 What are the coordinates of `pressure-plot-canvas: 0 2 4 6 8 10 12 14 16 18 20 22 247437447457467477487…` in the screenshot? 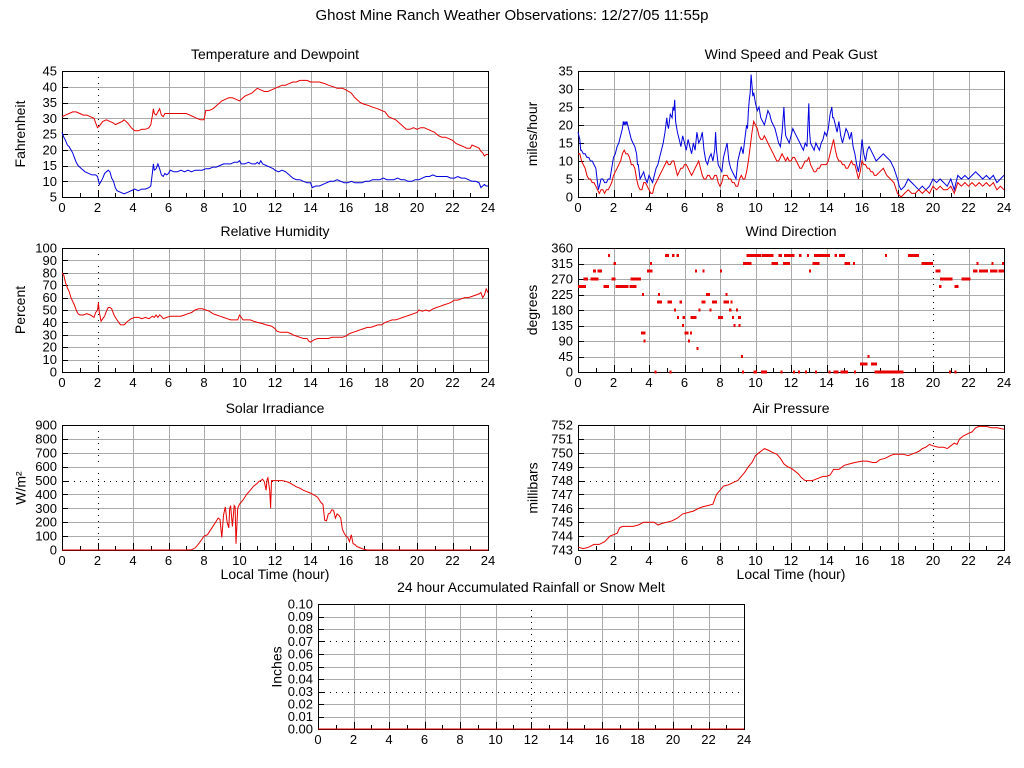 It's located at (781, 493).